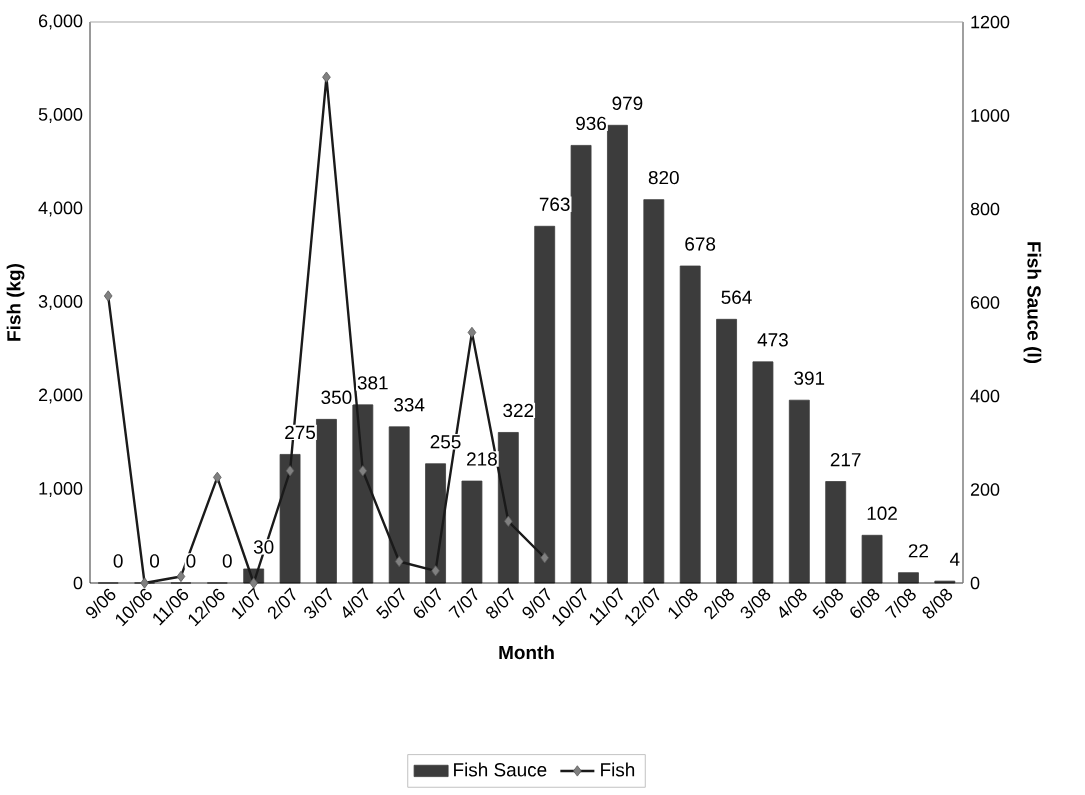 The height and width of the screenshot is (795, 1085). I want to click on data-label: 102, so click(882, 513).